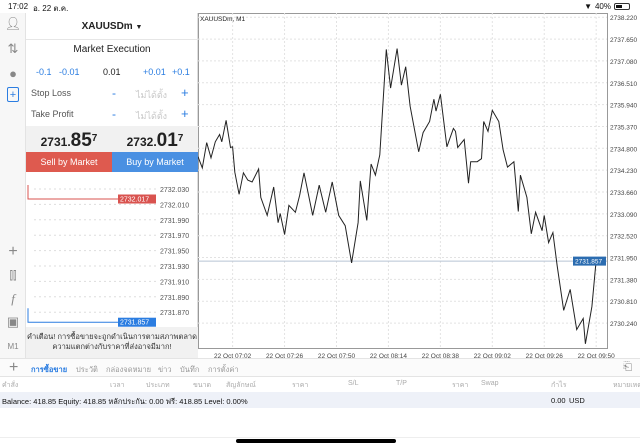 This screenshot has width=640, height=447. Describe the element at coordinates (623, 62) in the screenshot. I see `y-tick-label: 2737.080` at that location.